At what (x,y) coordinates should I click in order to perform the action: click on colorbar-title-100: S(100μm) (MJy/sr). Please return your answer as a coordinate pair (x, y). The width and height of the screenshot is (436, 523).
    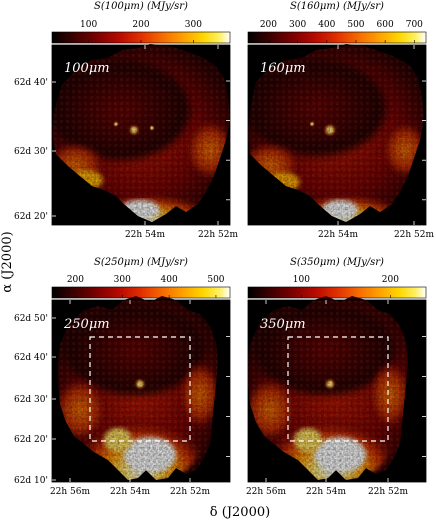
    Looking at the image, I should click on (141, 6).